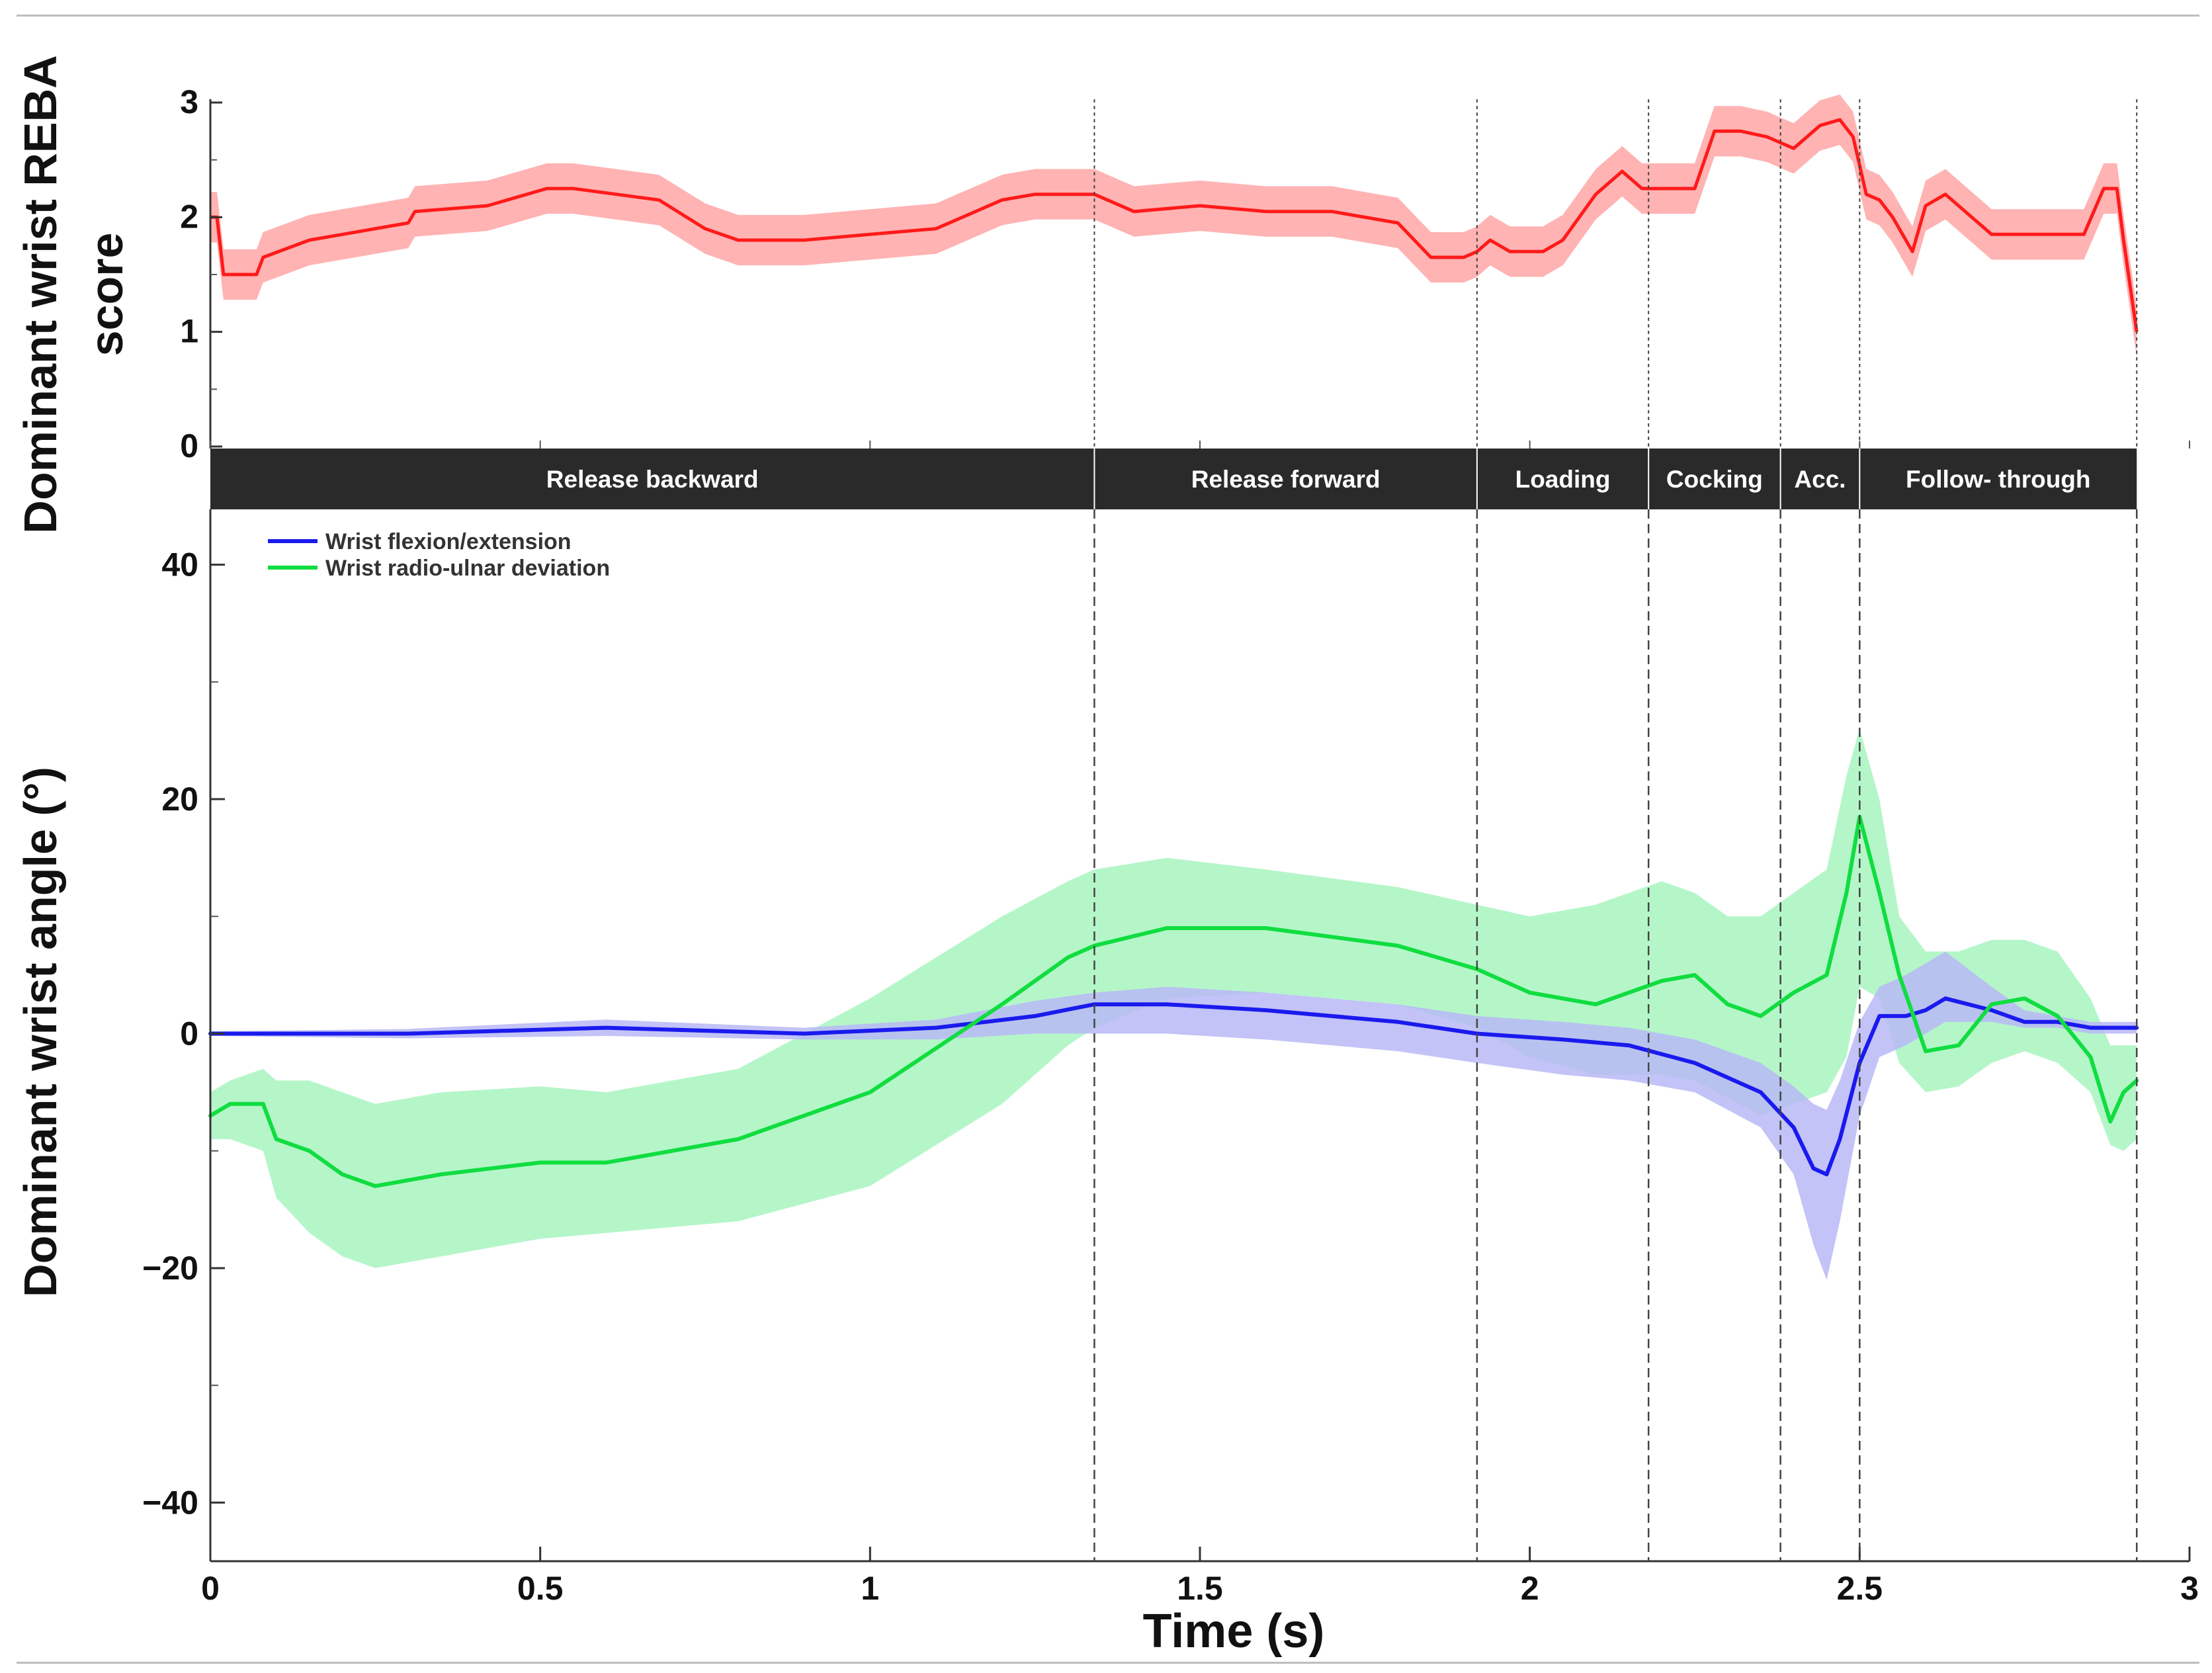  Describe the element at coordinates (179, 800) in the screenshot. I see `angle-y-tick-label: 20` at that location.